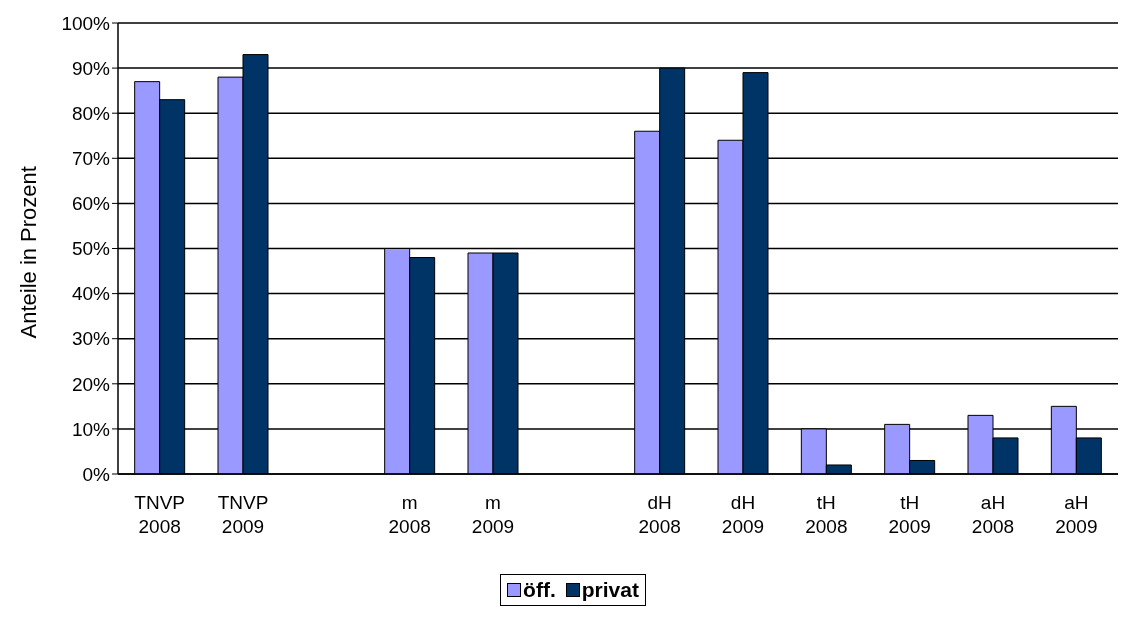 The height and width of the screenshot is (624, 1130). Describe the element at coordinates (91, 159) in the screenshot. I see `y-tick-label: 70%` at that location.